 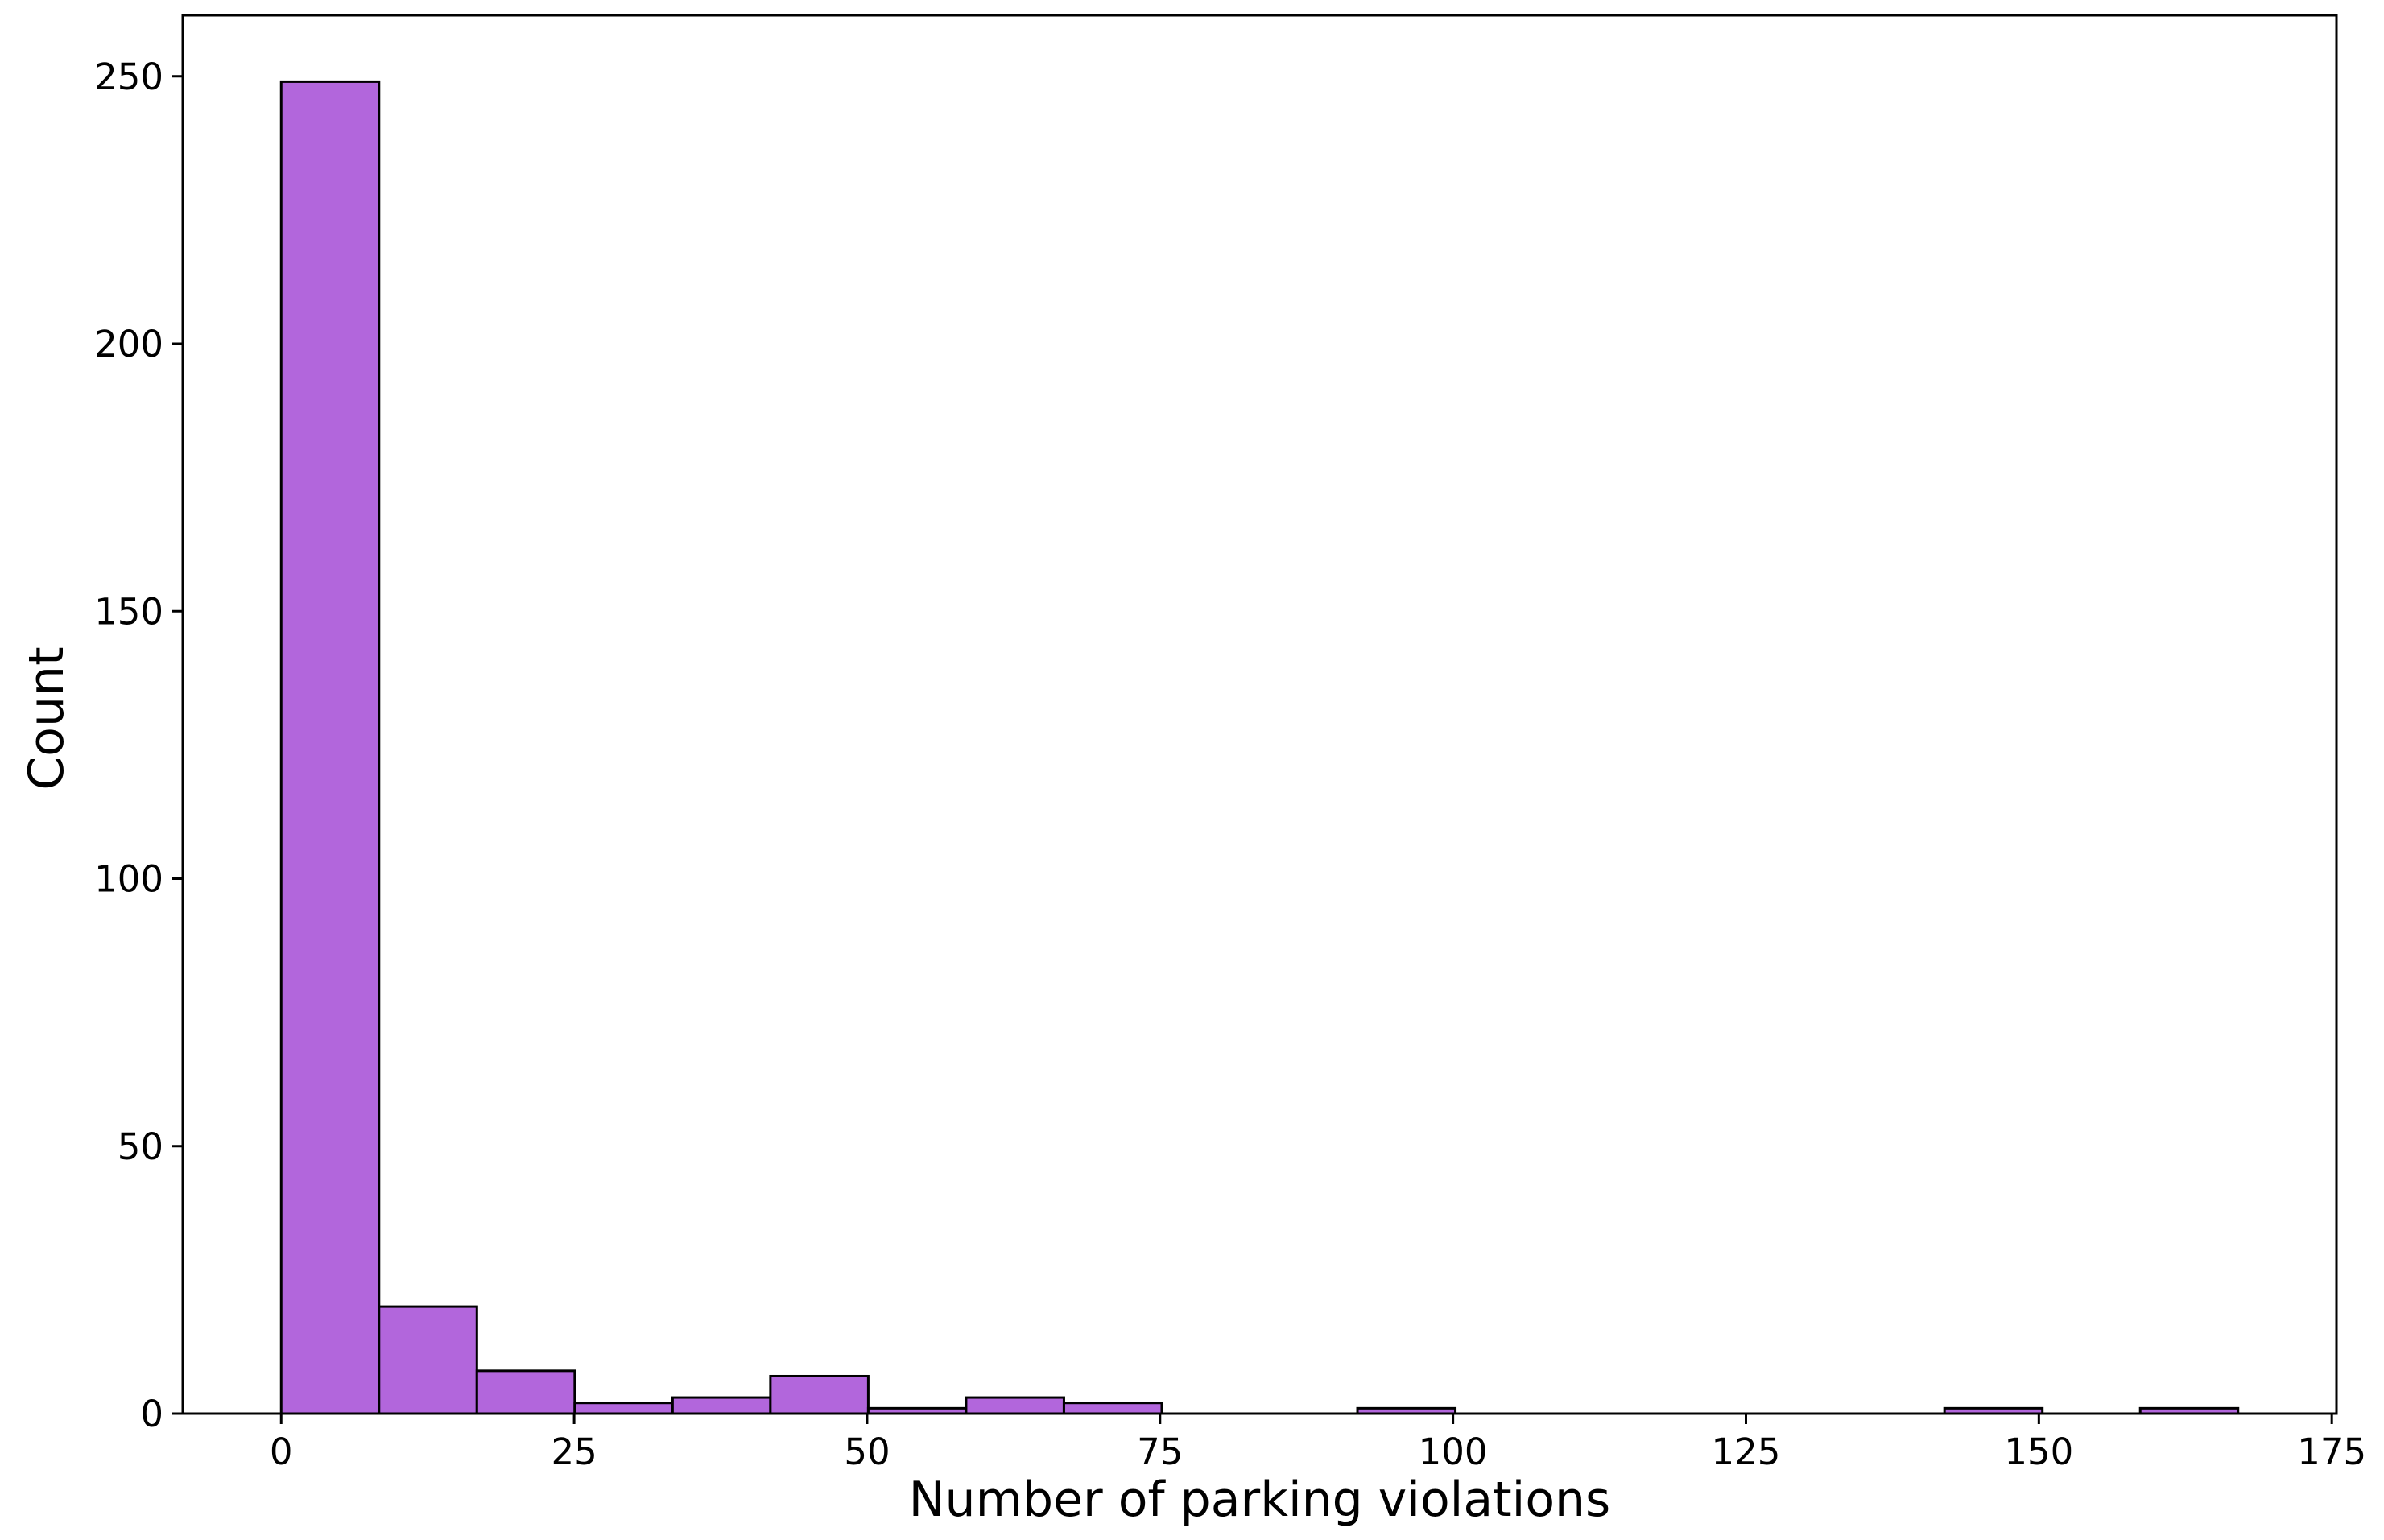 I want to click on y-tick-label: 0, so click(x=151, y=1414).